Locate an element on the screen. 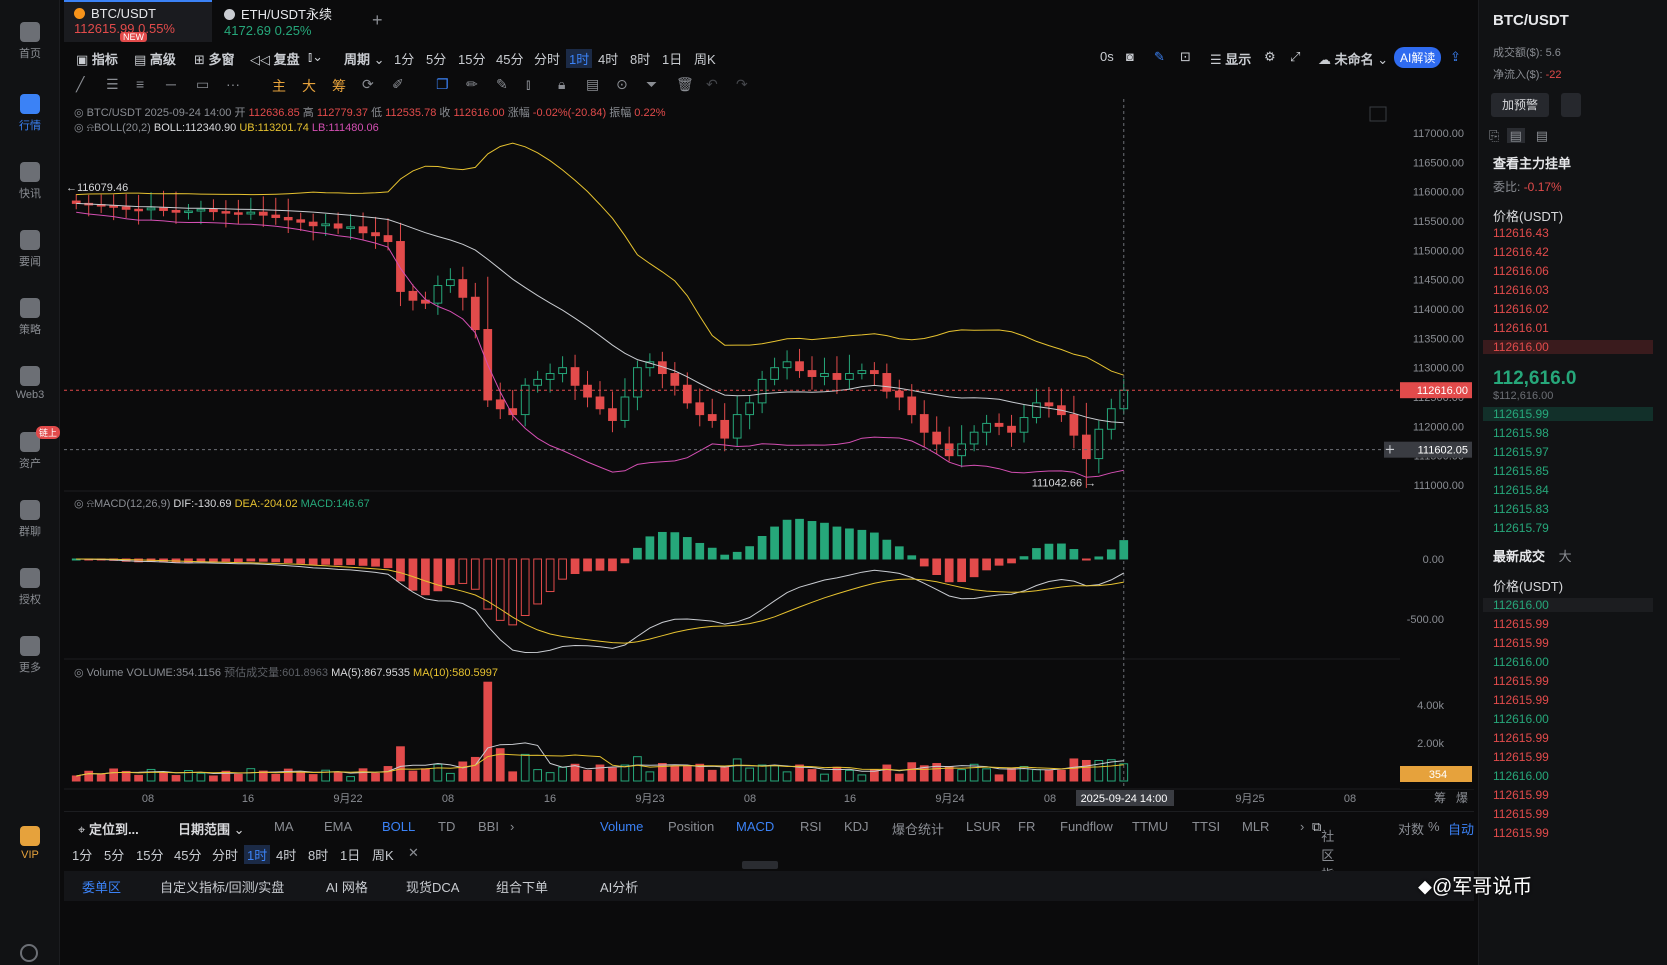  bottom-interval-0: 1分 is located at coordinates (82, 855).